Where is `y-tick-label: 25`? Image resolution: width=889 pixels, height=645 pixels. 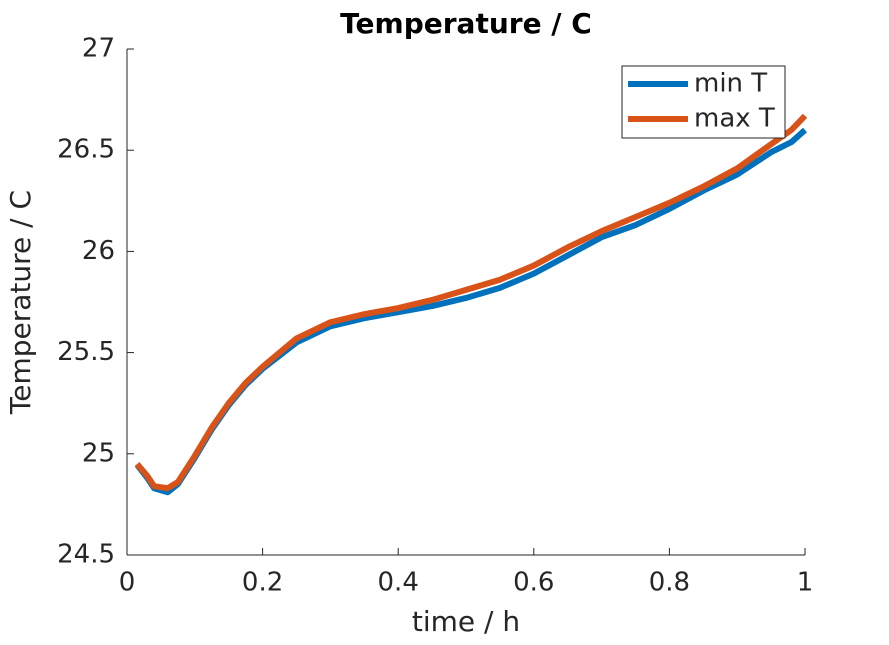
y-tick-label: 25 is located at coordinates (98, 453).